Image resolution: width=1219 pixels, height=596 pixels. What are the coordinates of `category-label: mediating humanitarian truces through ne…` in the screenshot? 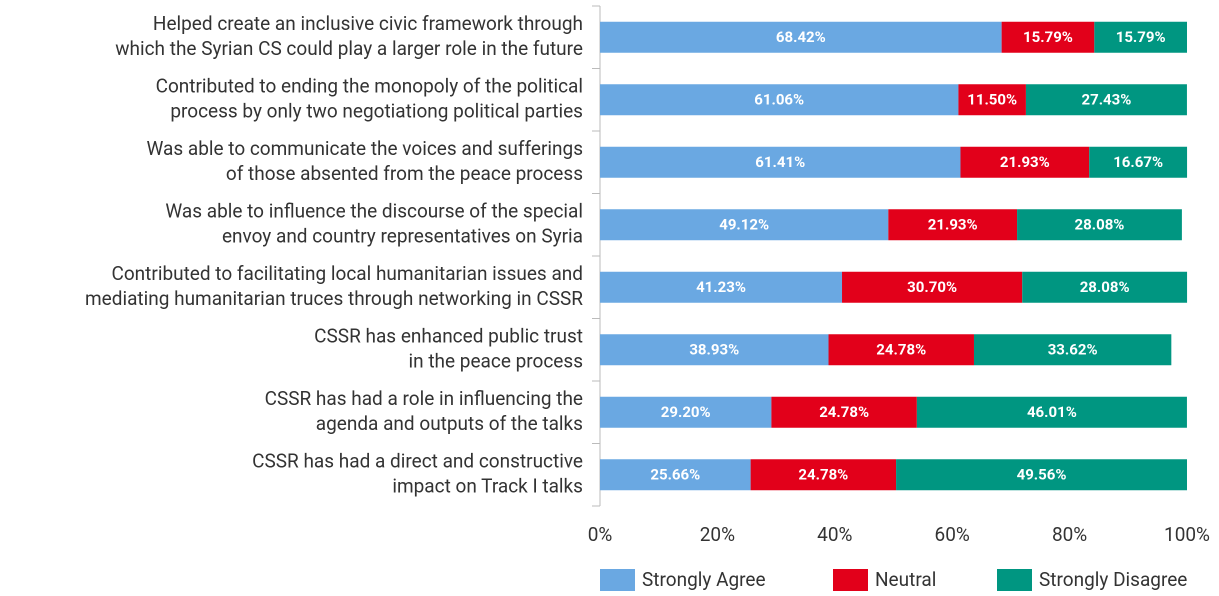 It's located at (334, 298).